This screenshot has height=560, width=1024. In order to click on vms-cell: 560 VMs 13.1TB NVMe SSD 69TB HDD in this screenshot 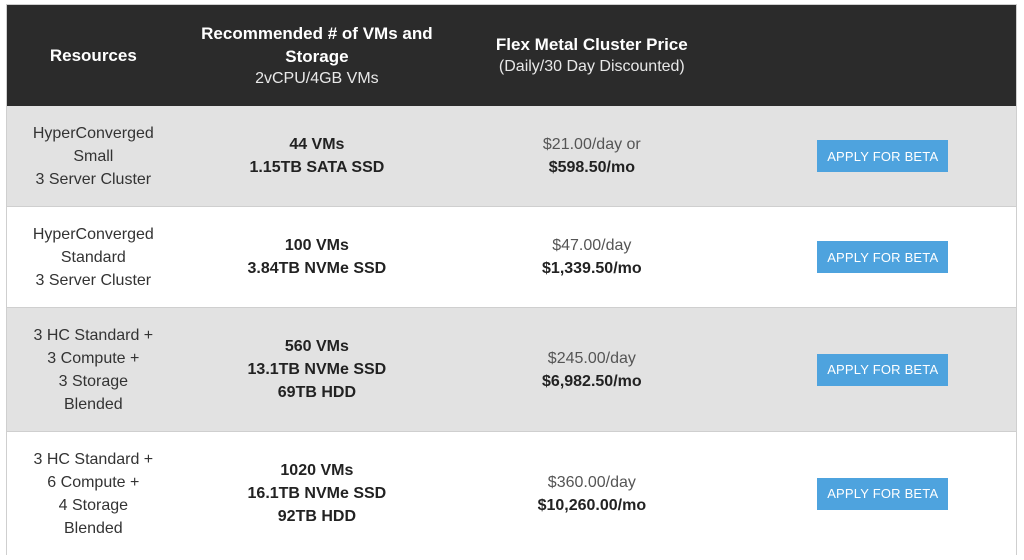, I will do `click(317, 369)`.